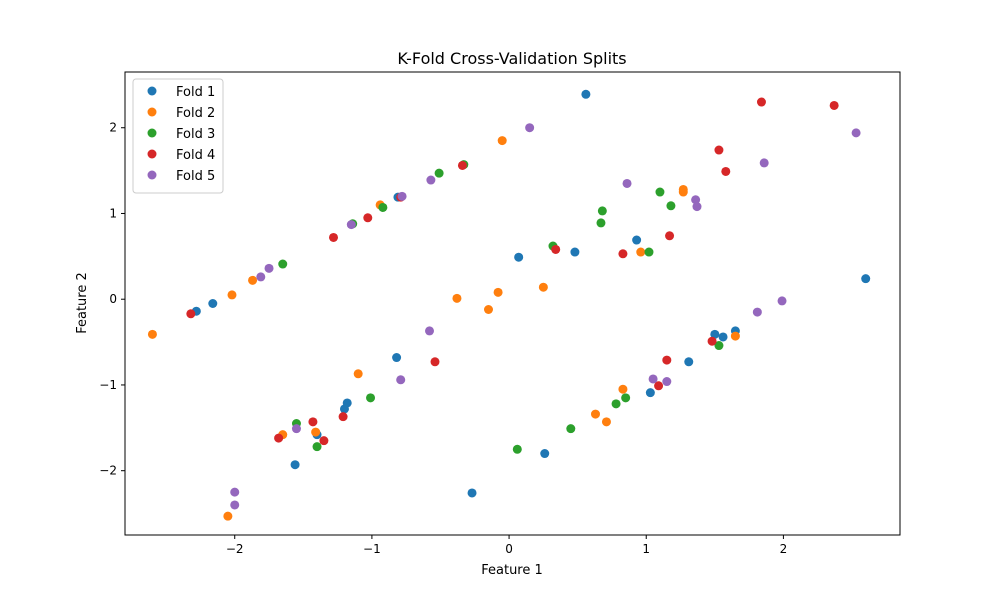 Image resolution: width=1000 pixels, height=600 pixels. Describe the element at coordinates (646, 549) in the screenshot. I see `x-tick-label: 1` at that location.